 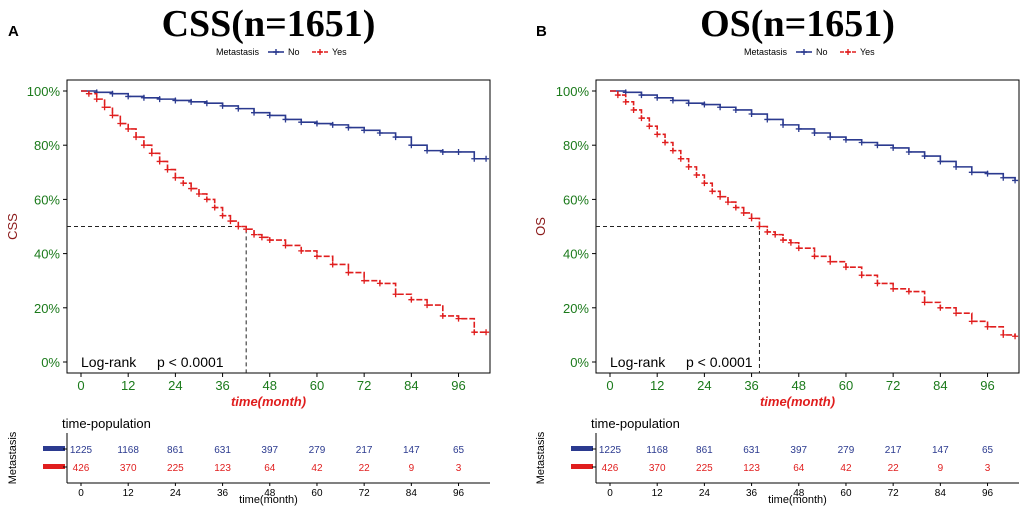 What do you see at coordinates (751, 450) in the screenshot?
I see `risk-table-cell: 631` at bounding box center [751, 450].